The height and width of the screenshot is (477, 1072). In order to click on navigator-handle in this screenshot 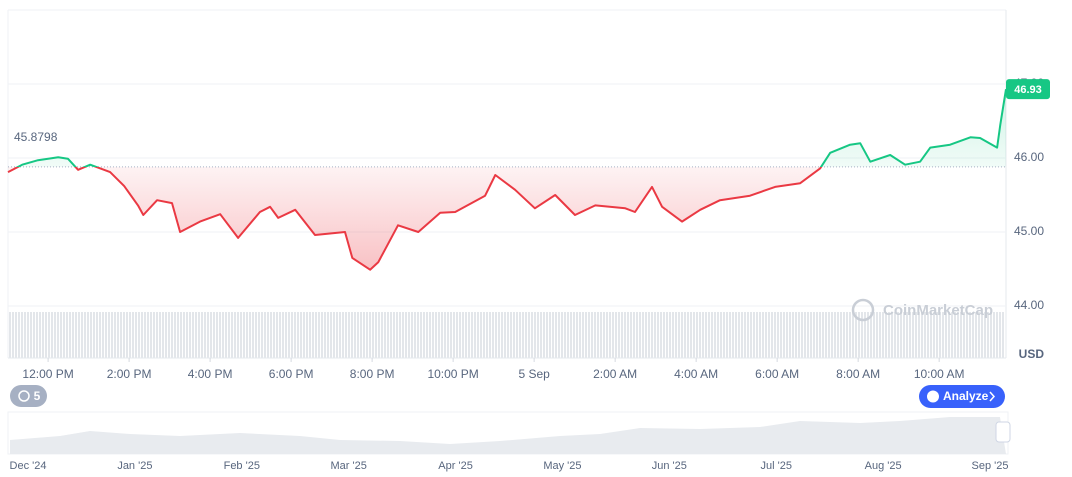, I will do `click(1003, 432)`.